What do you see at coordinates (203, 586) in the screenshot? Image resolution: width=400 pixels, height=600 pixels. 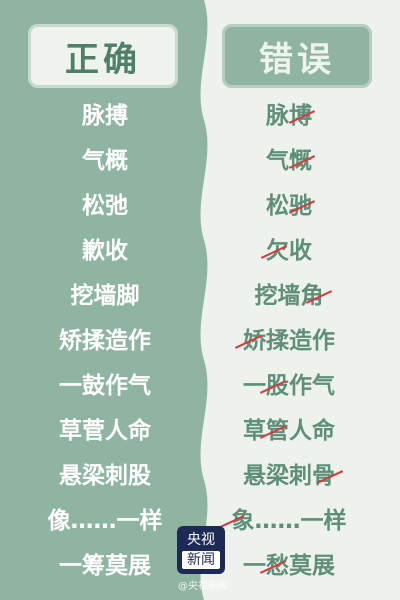 I see `watermark: @央视新闻` at bounding box center [203, 586].